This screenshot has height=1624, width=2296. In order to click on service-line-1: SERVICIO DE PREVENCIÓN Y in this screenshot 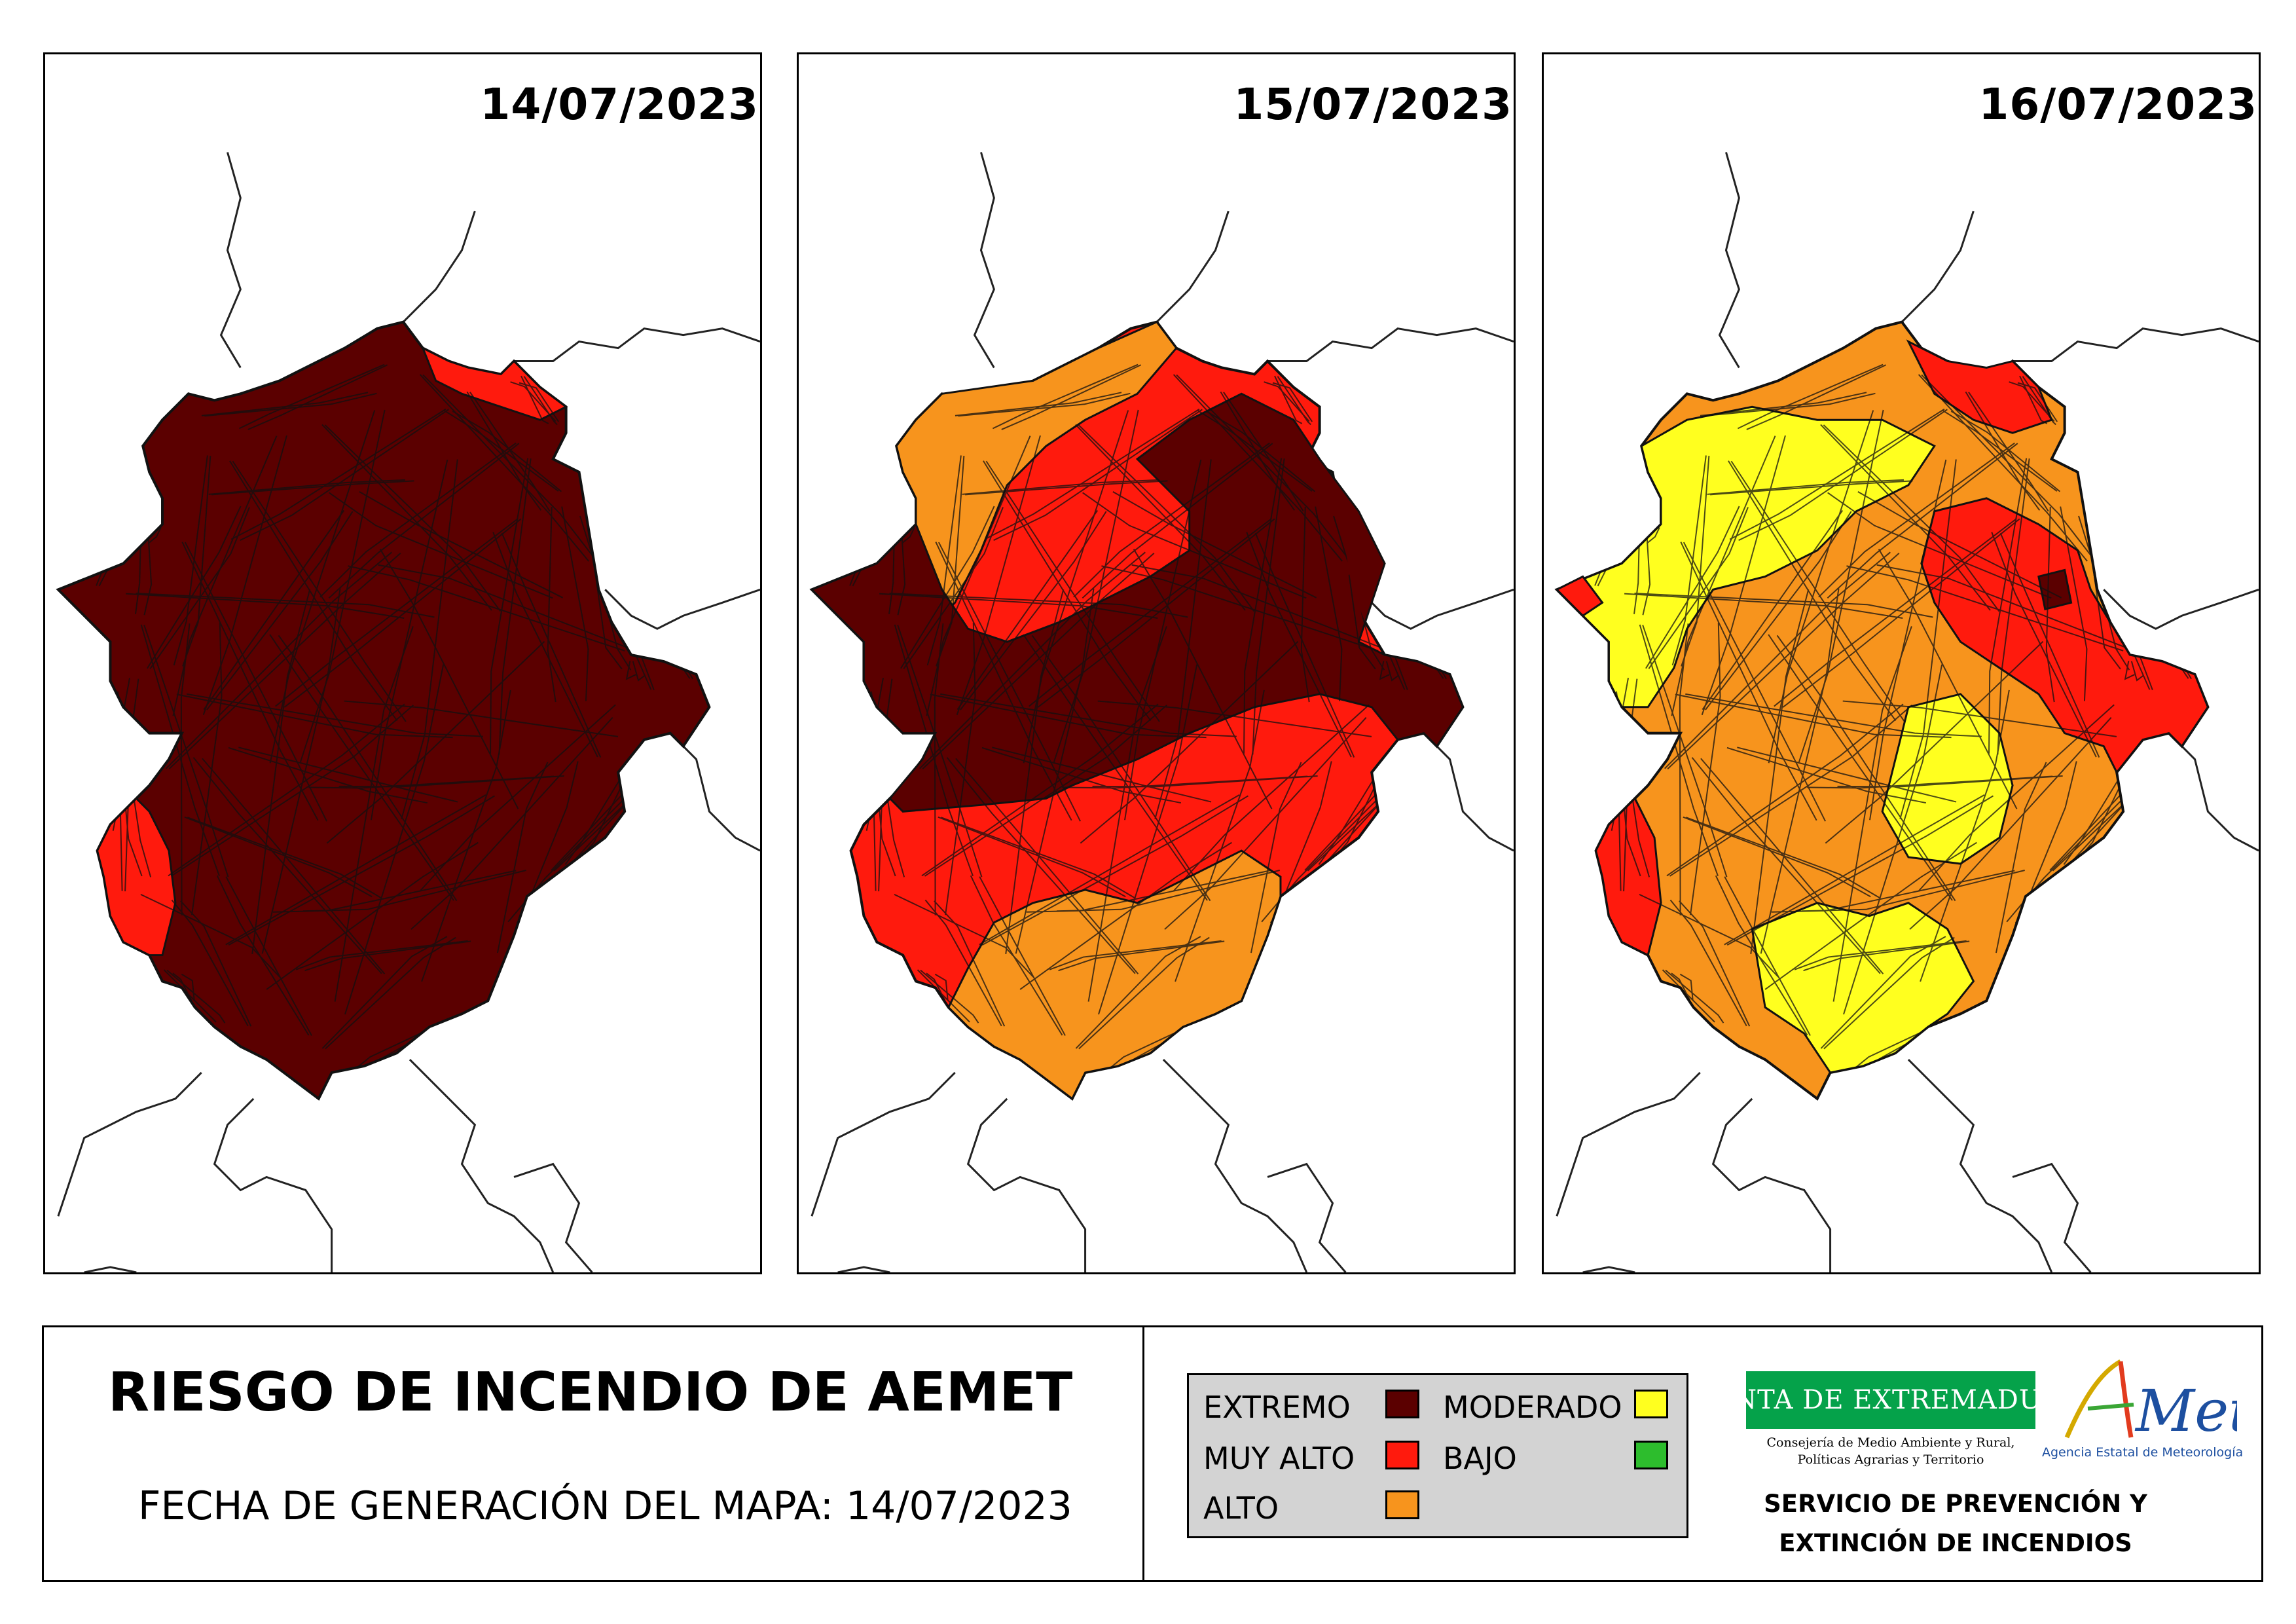, I will do `click(1955, 1504)`.